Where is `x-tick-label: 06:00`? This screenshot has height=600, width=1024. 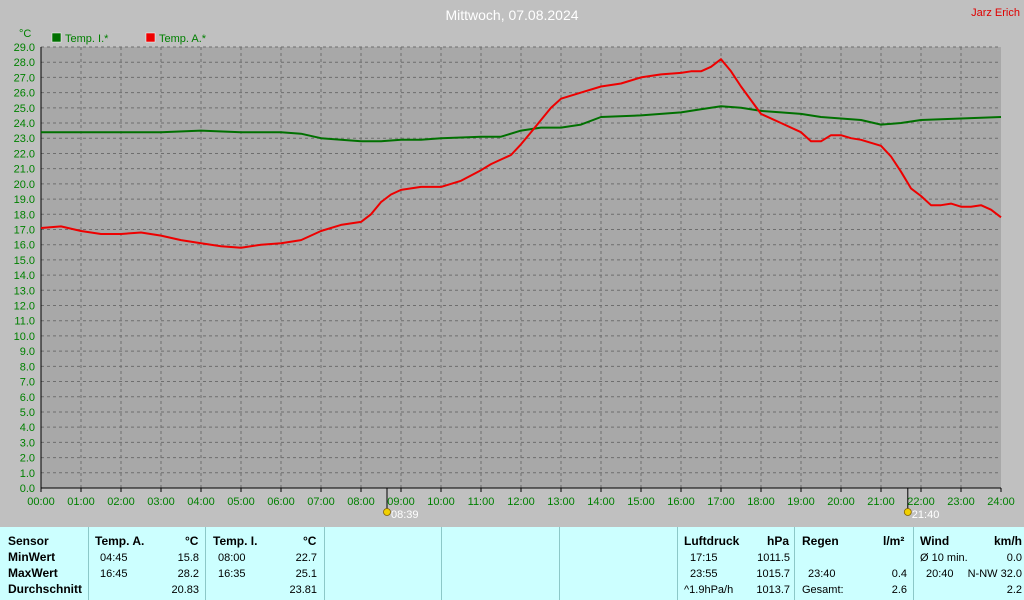 x-tick-label: 06:00 is located at coordinates (281, 502).